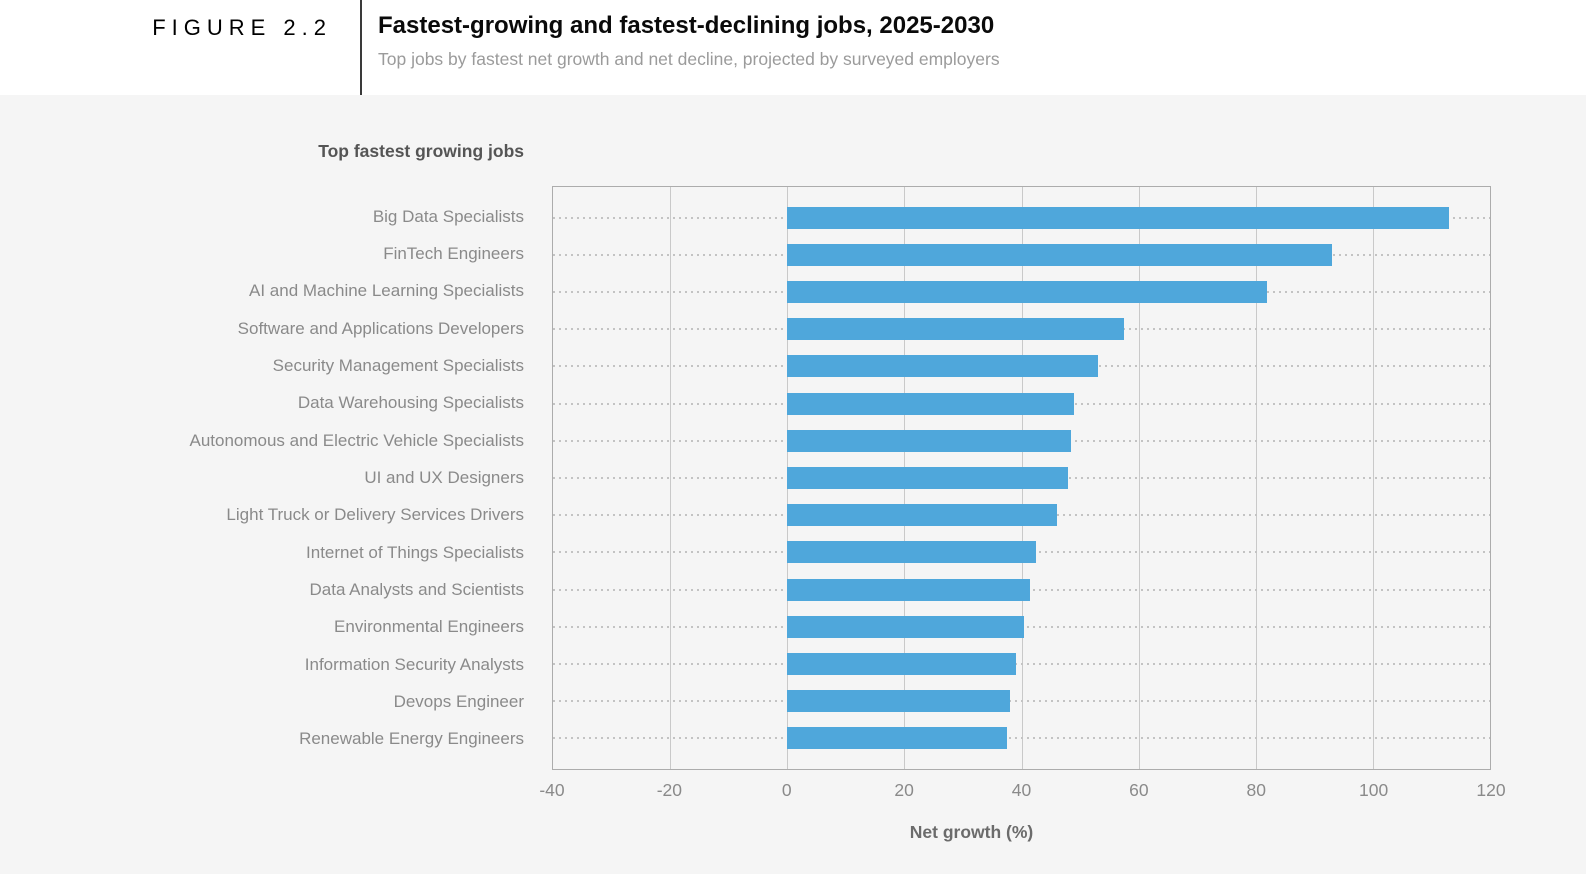  Describe the element at coordinates (448, 216) in the screenshot. I see `category-label: Big Data Specialists` at that location.